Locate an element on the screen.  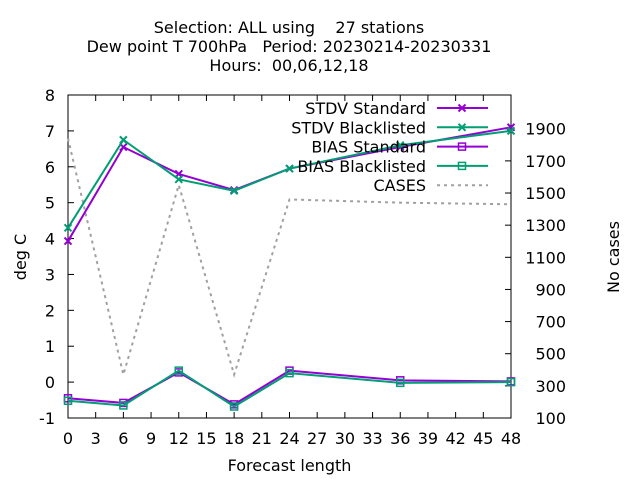
x-tick-label: 3 is located at coordinates (96, 438).